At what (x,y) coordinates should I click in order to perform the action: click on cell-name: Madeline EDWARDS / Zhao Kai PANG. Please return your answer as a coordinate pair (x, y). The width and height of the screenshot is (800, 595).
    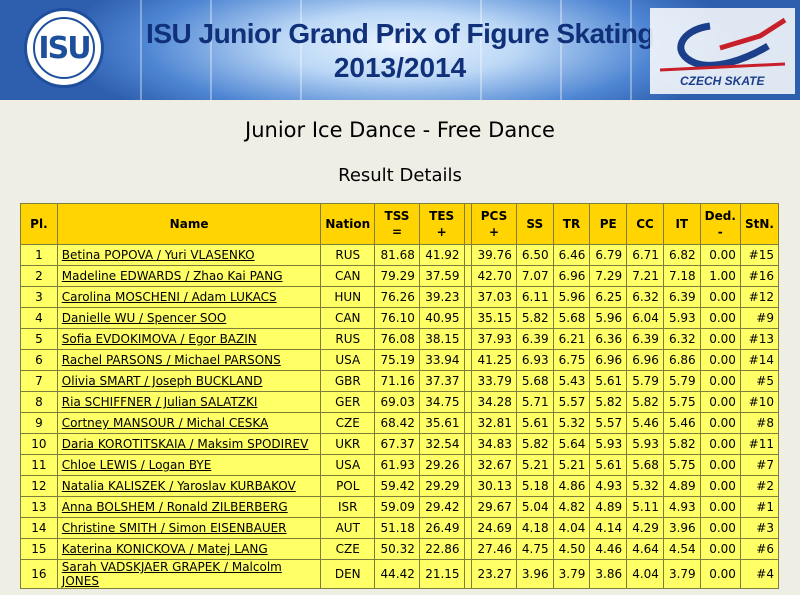
    Looking at the image, I should click on (189, 276).